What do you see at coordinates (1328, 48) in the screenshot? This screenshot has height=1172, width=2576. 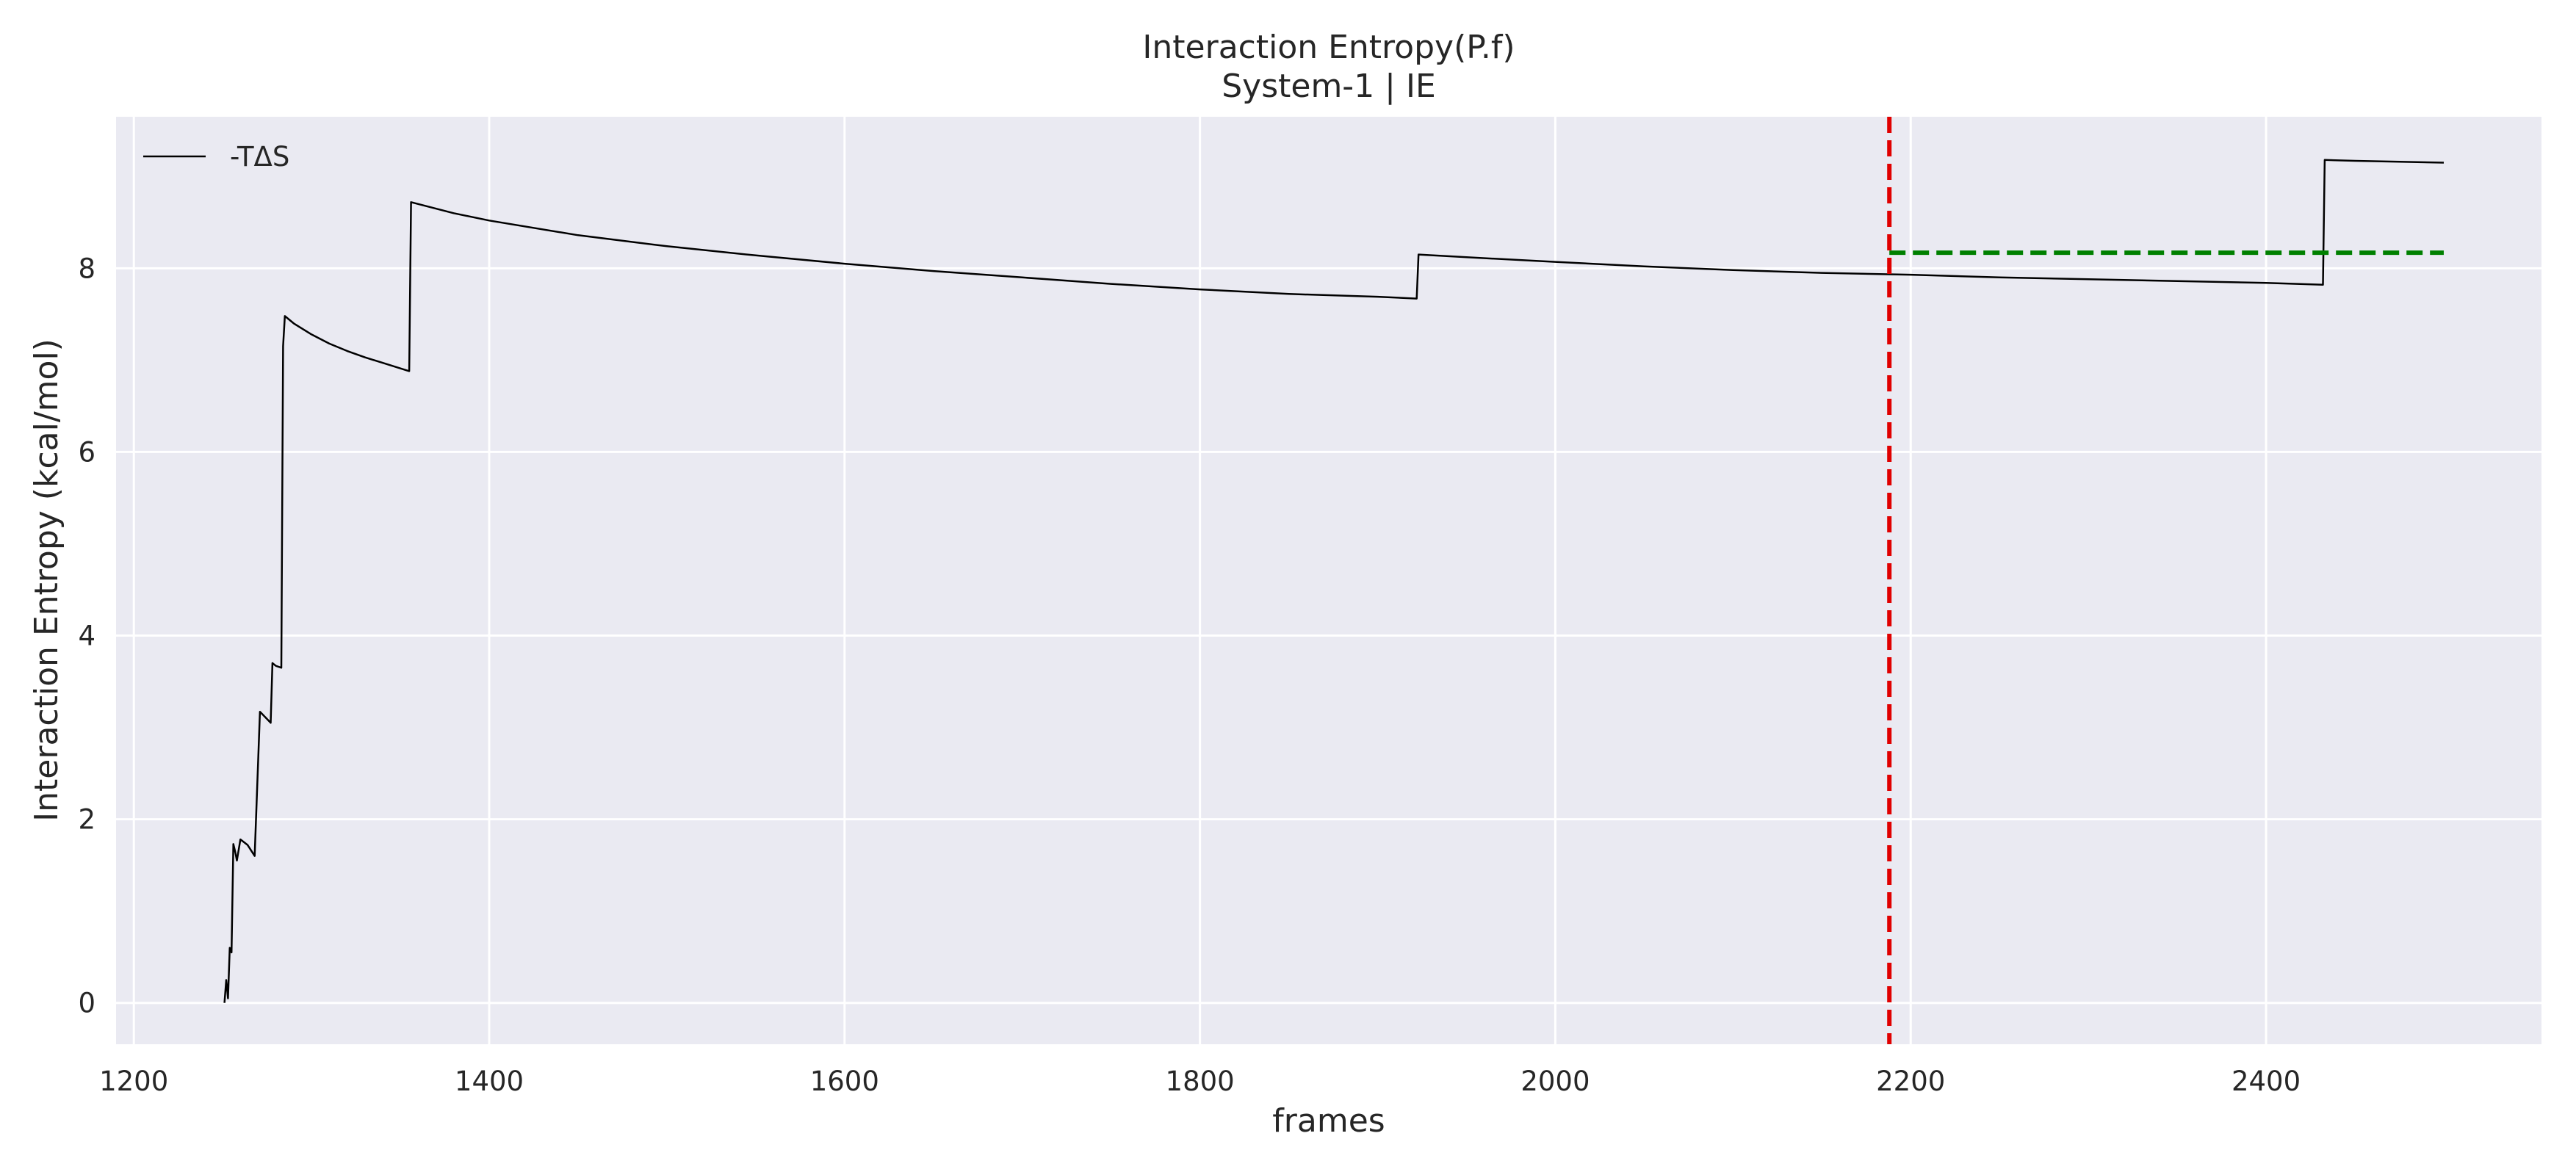 I see `chart-title: Interaction Entropy(P.f)` at bounding box center [1328, 48].